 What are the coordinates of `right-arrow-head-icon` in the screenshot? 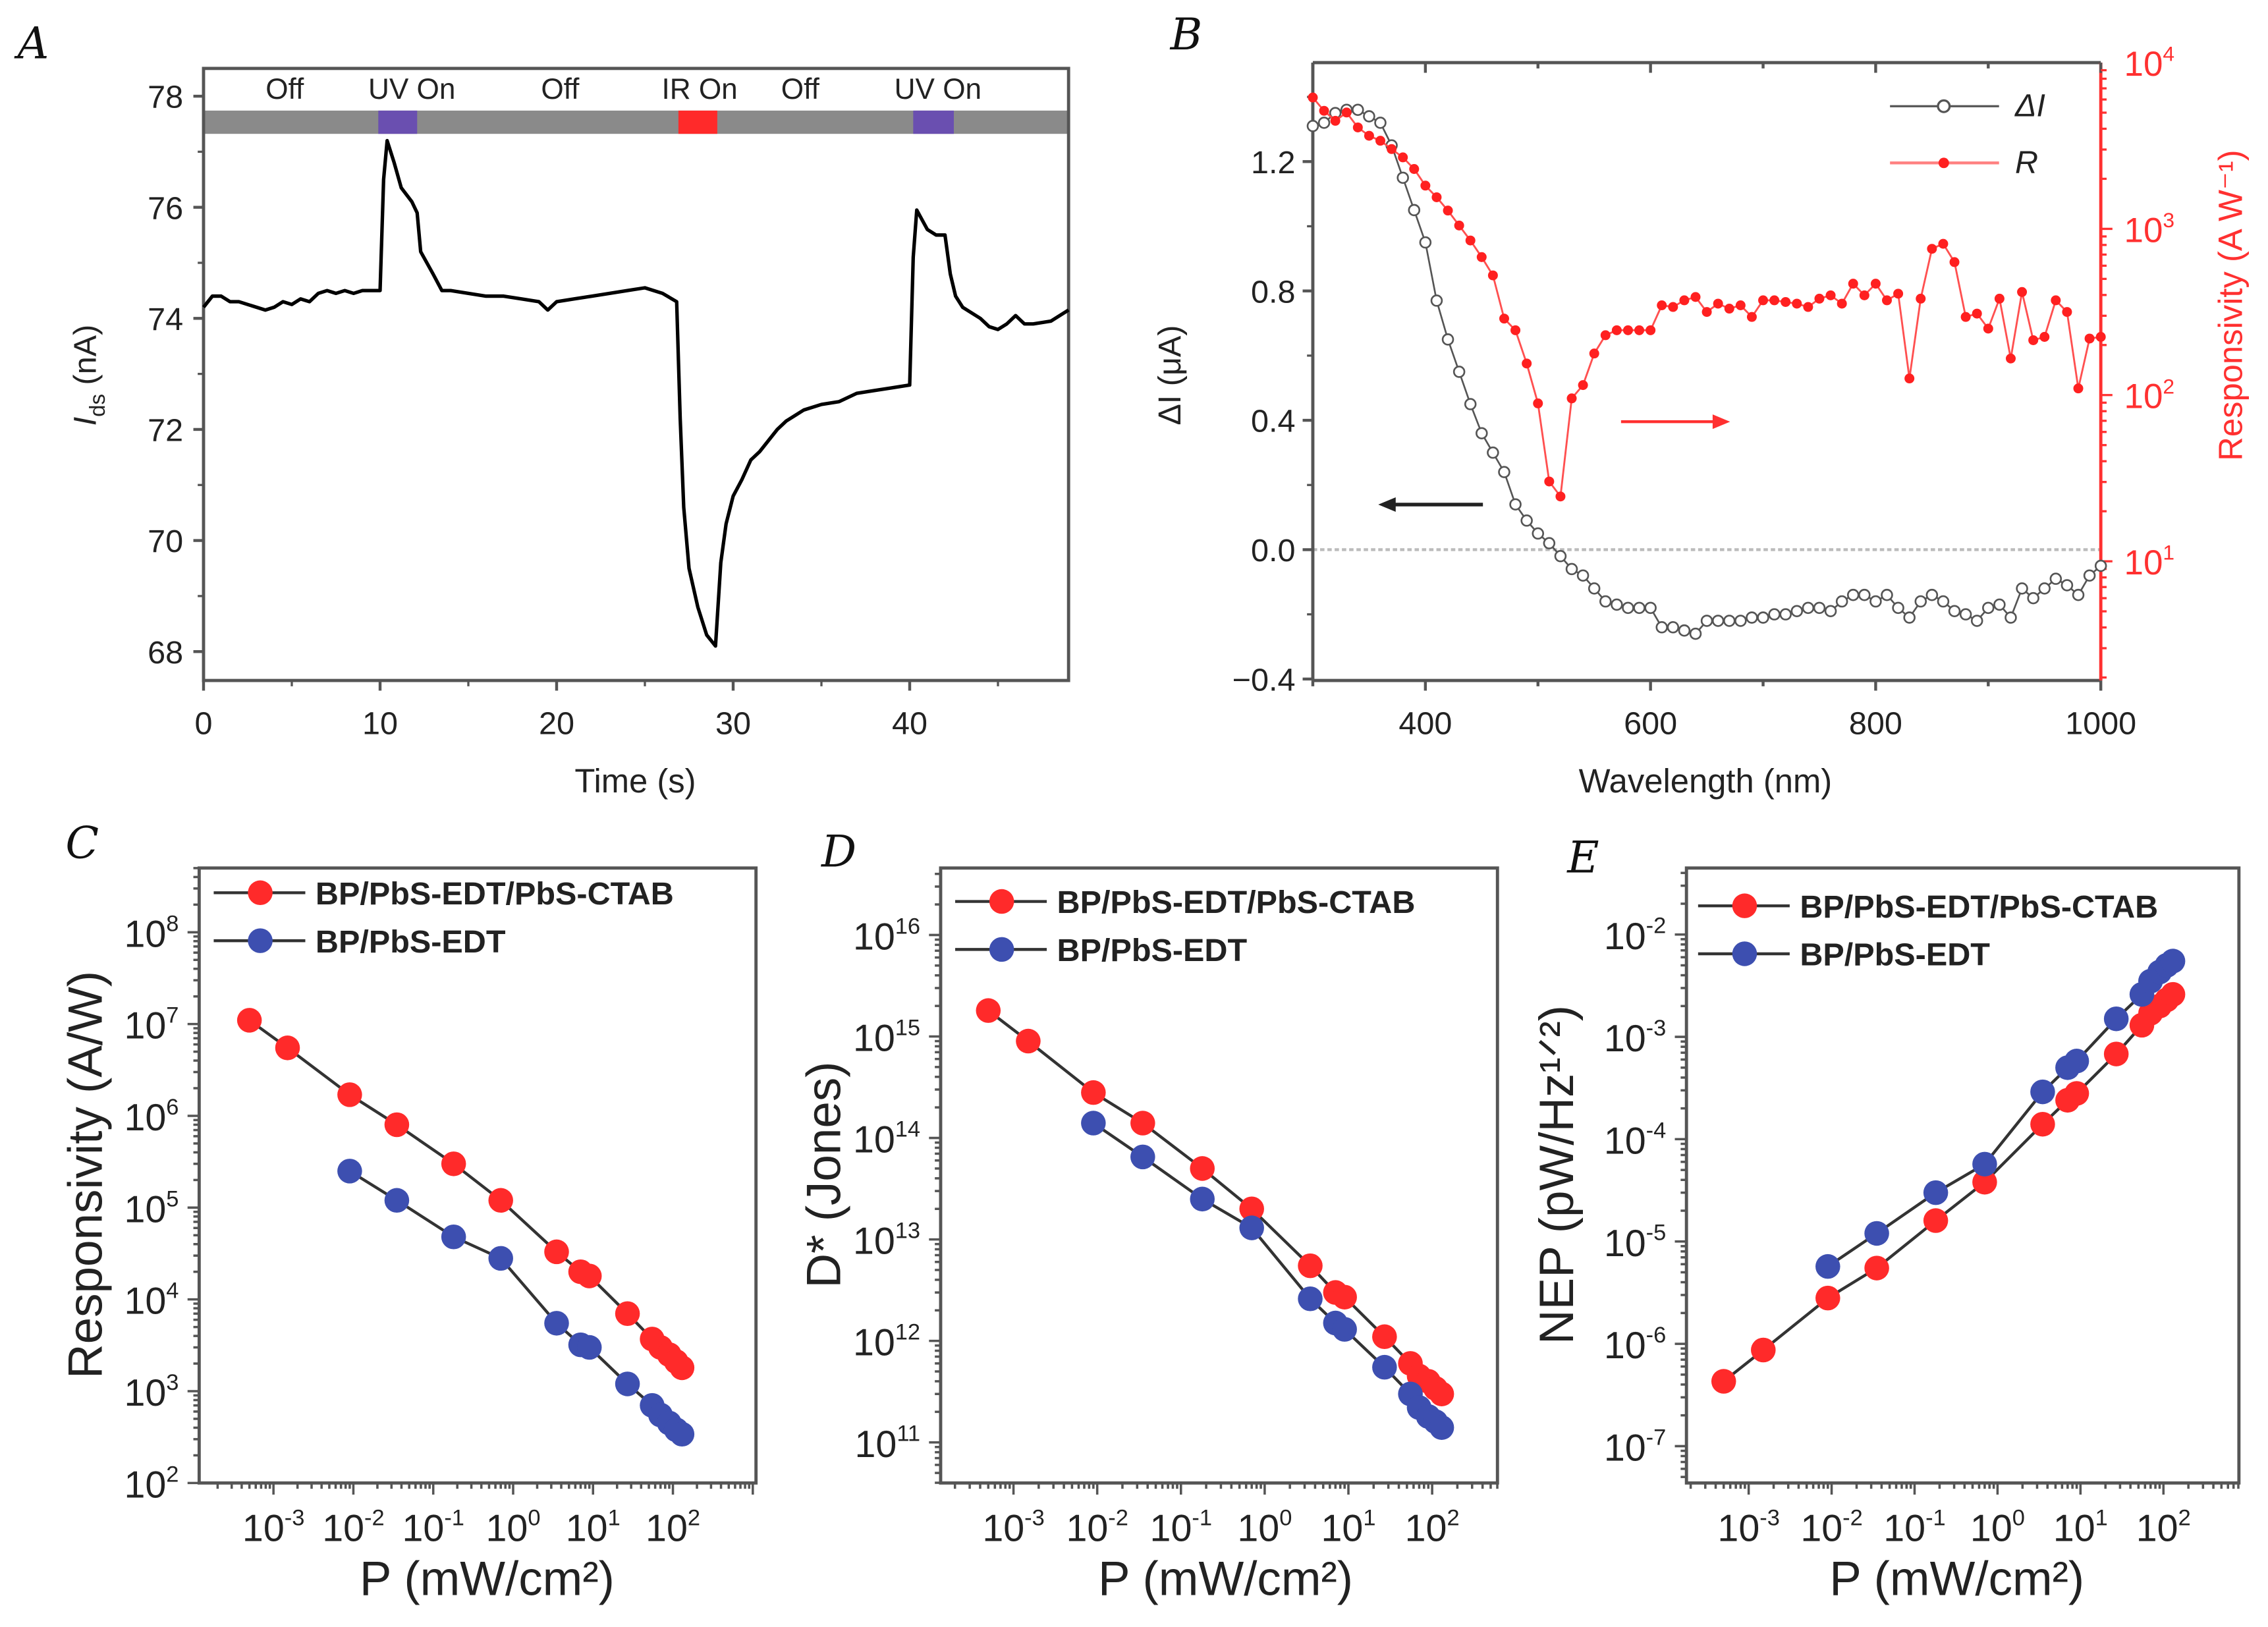 It's located at (1721, 422).